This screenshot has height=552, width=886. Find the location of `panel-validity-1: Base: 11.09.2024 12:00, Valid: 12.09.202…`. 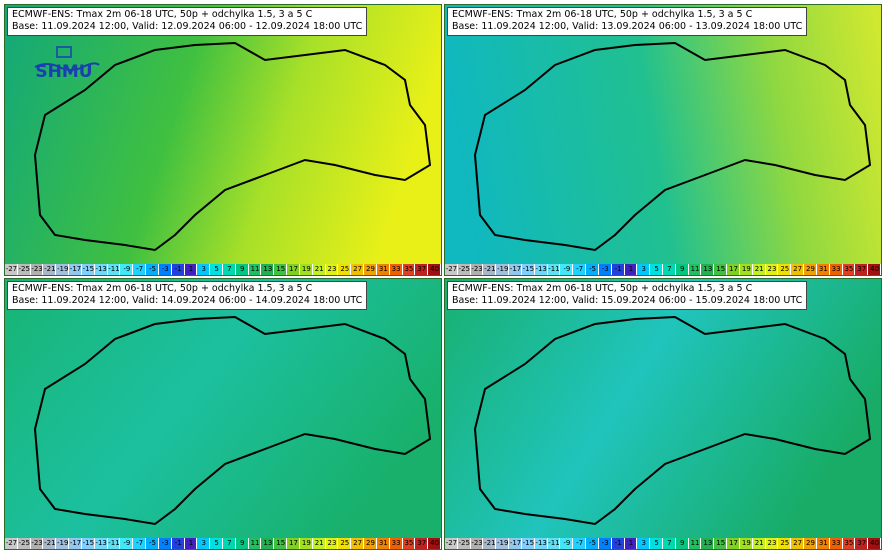

panel-validity-1: Base: 11.09.2024 12:00, Valid: 12.09.202… is located at coordinates (187, 26).